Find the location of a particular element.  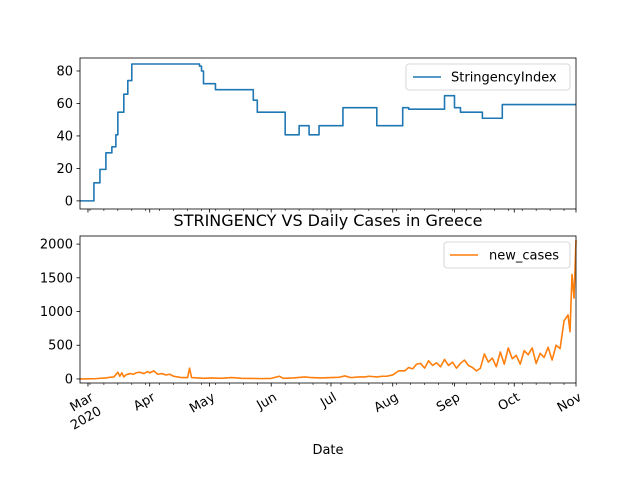

stringency-legend-box is located at coordinates (488, 77).